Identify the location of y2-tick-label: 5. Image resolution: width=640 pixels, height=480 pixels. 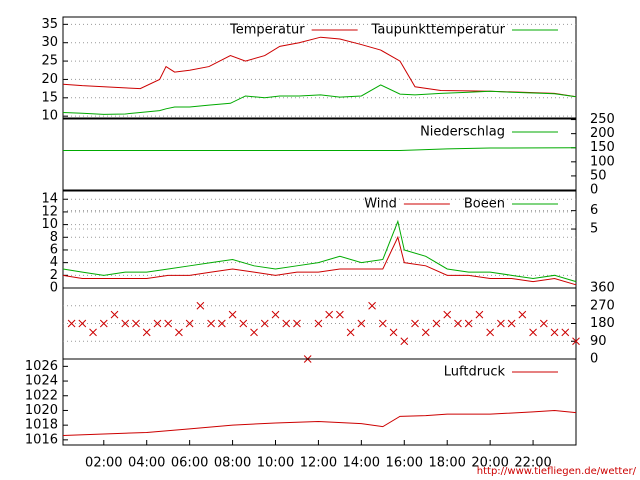
(594, 229).